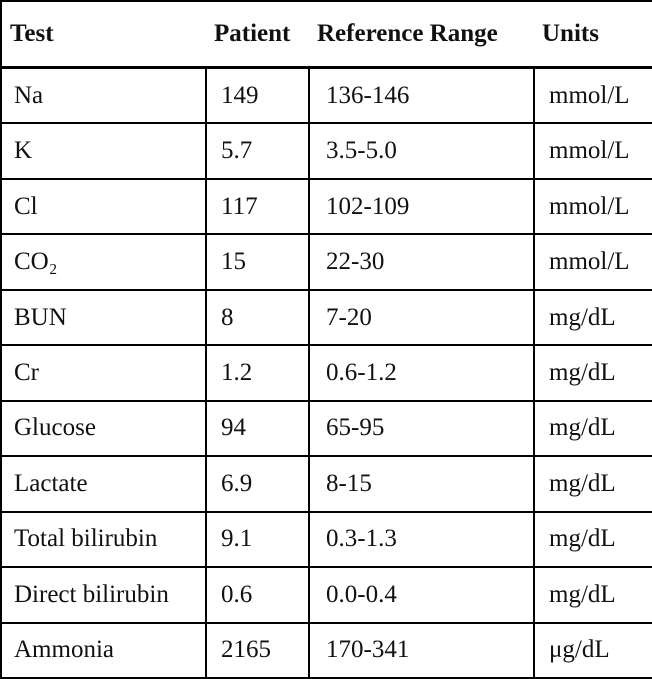  I want to click on table-cell: 2165, so click(257, 650).